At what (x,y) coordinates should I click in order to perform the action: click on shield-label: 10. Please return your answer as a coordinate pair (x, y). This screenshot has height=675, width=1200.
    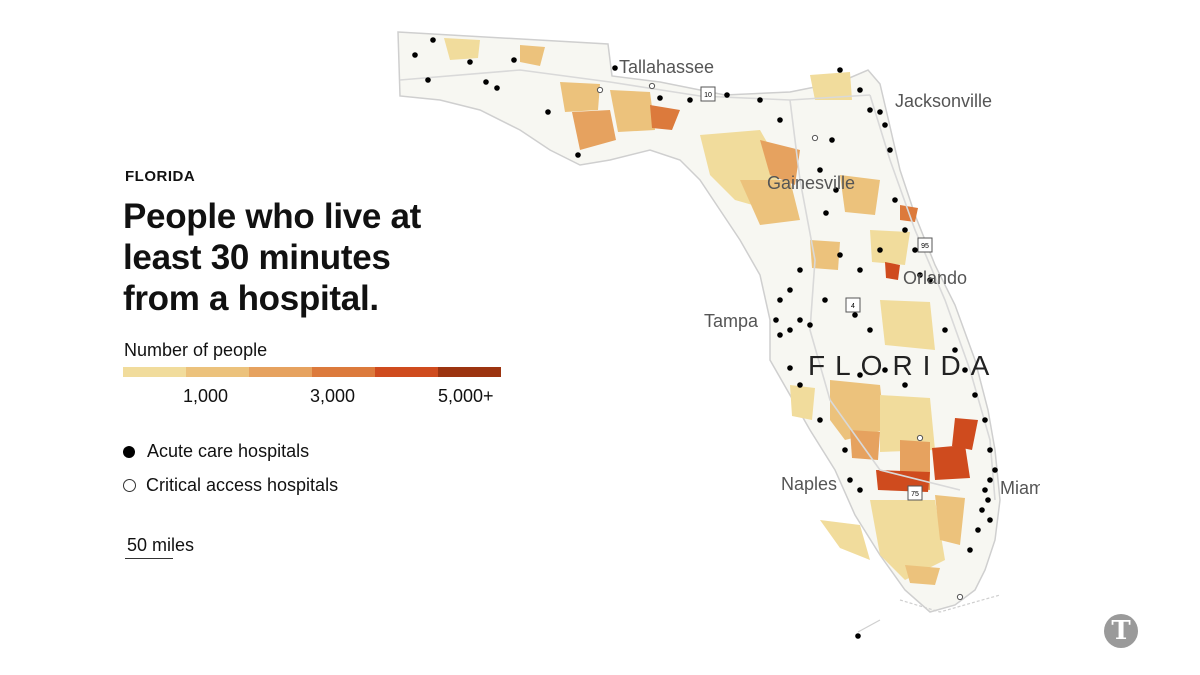
    Looking at the image, I should click on (708, 95).